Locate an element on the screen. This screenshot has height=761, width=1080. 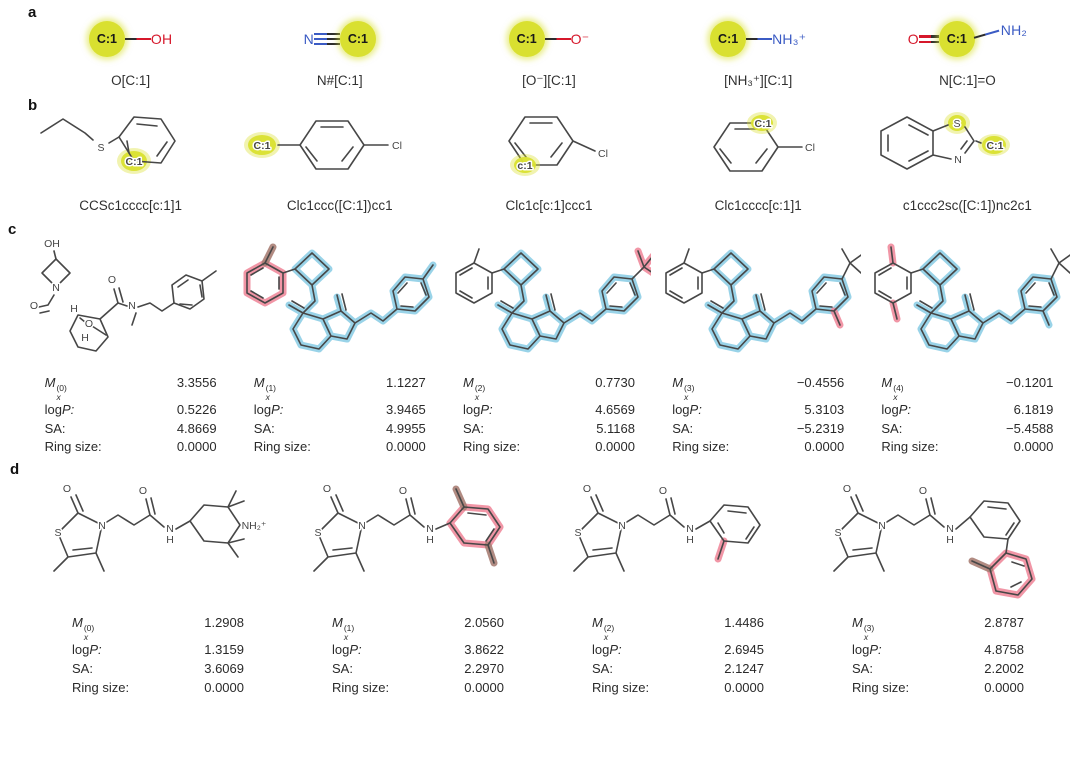
molecule-cell: c:1 Cl Clc1c[c:1]ccc1 is located at coordinates (548, 156).